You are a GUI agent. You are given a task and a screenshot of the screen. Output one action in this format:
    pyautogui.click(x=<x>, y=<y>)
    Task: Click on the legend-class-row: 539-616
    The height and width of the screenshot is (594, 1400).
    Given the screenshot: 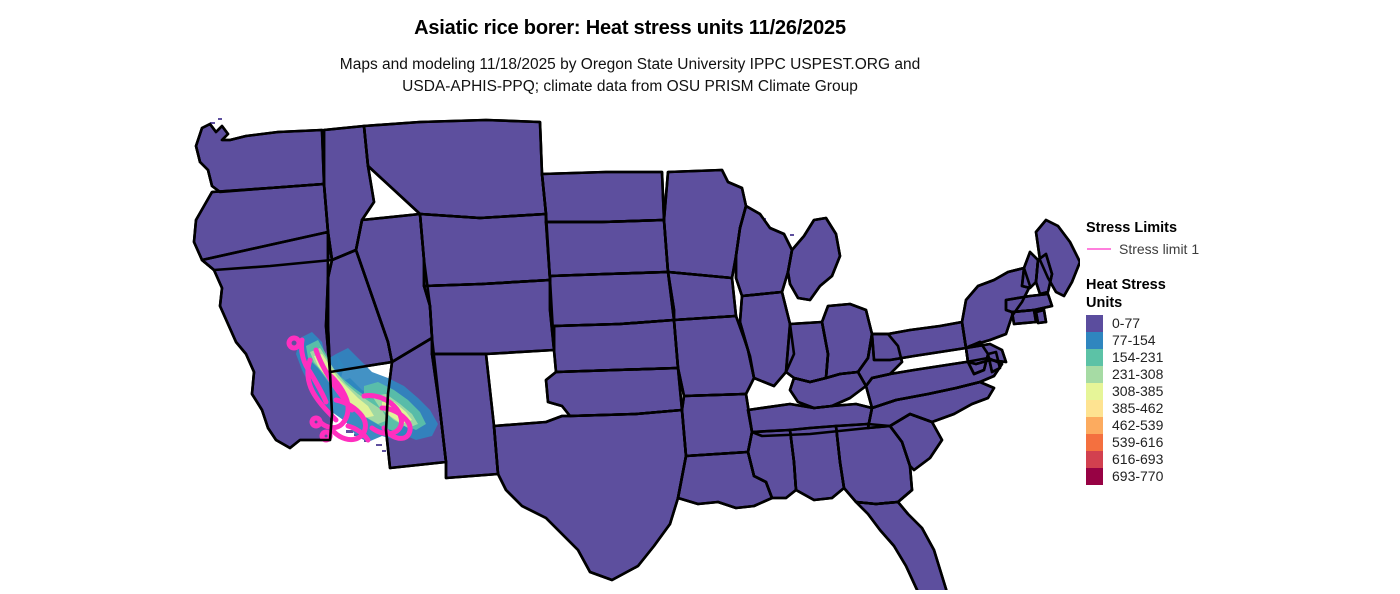 What is the action you would take?
    pyautogui.click(x=1201, y=442)
    